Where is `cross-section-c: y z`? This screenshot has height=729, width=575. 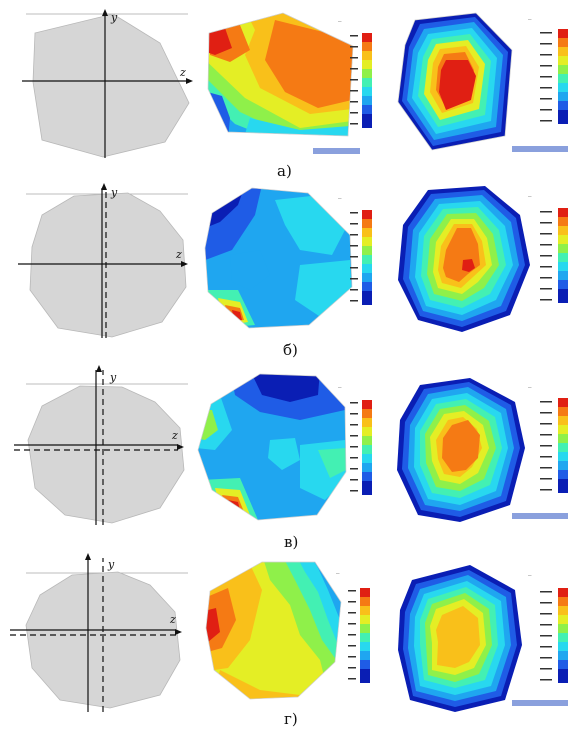 cross-section-c: y z is located at coordinates (101, 445).